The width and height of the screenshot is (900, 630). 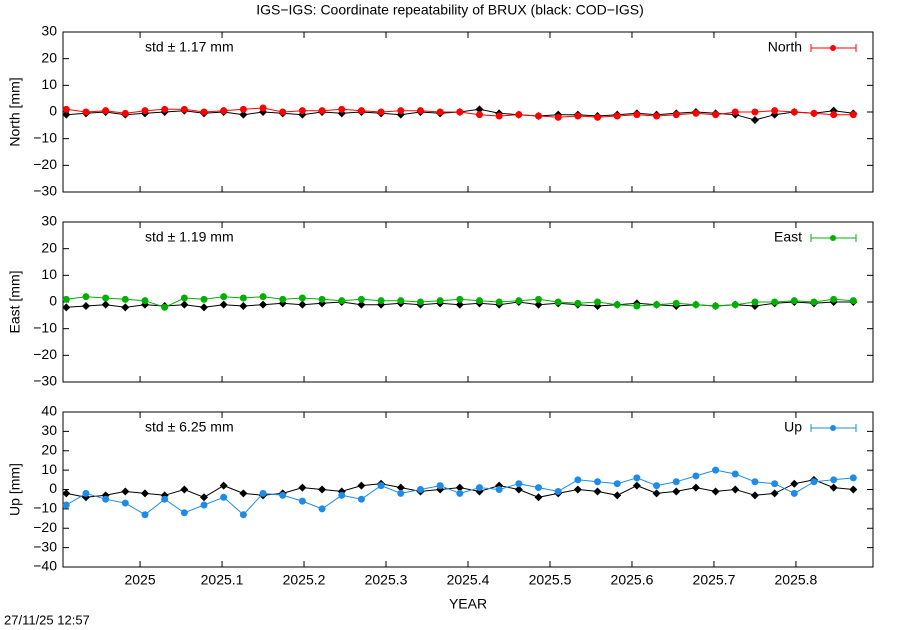 What do you see at coordinates (49, 411) in the screenshot?
I see `y-tick-label: 40` at bounding box center [49, 411].